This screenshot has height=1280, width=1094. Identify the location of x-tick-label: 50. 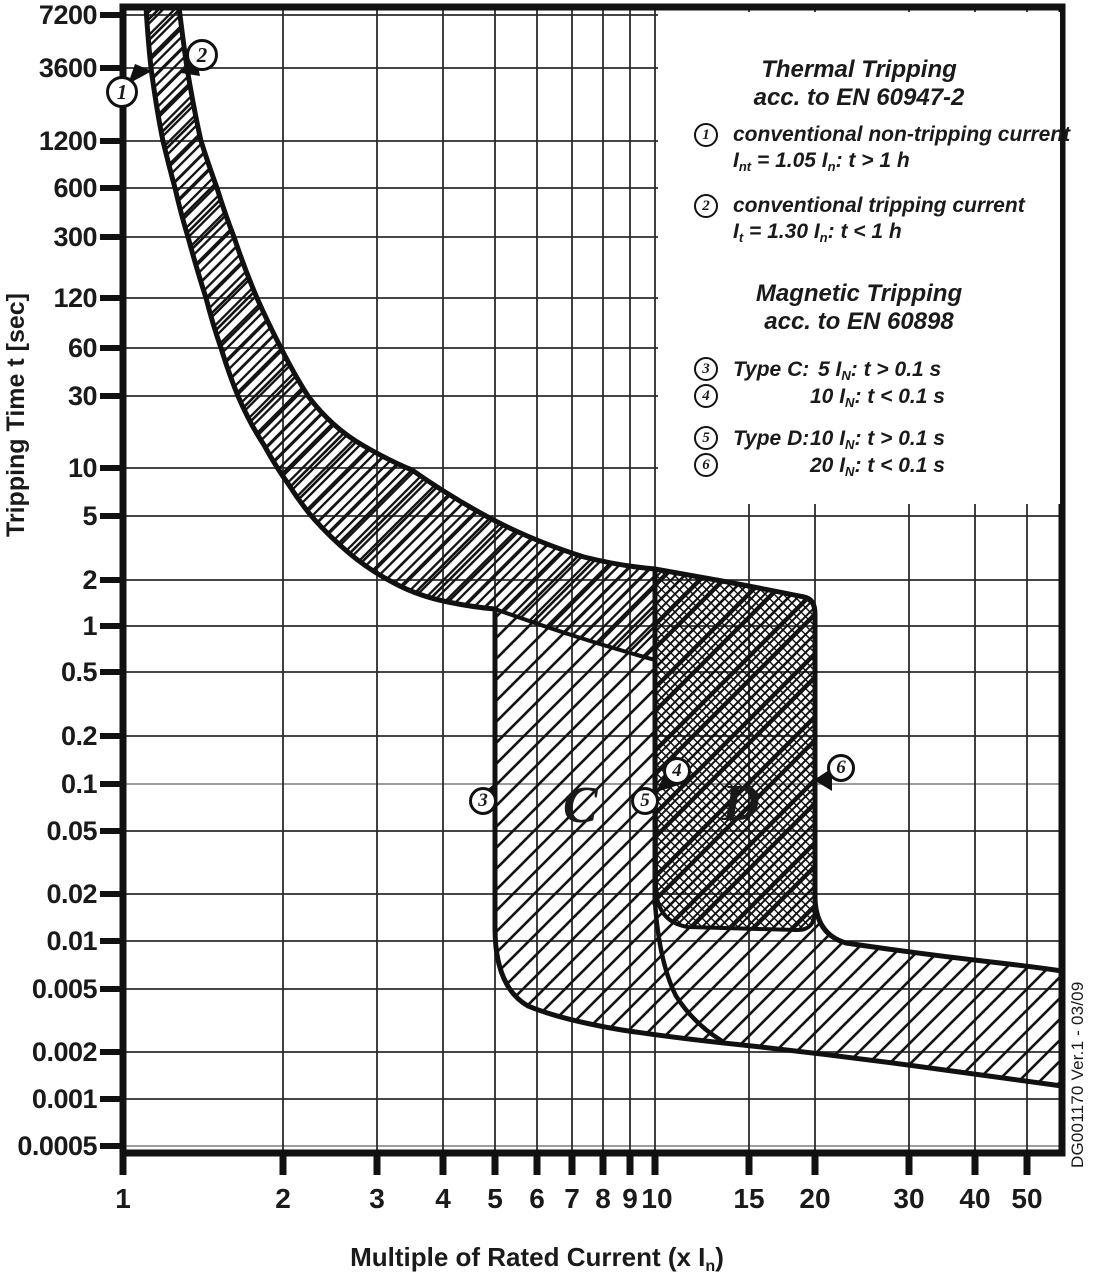
(1027, 1198).